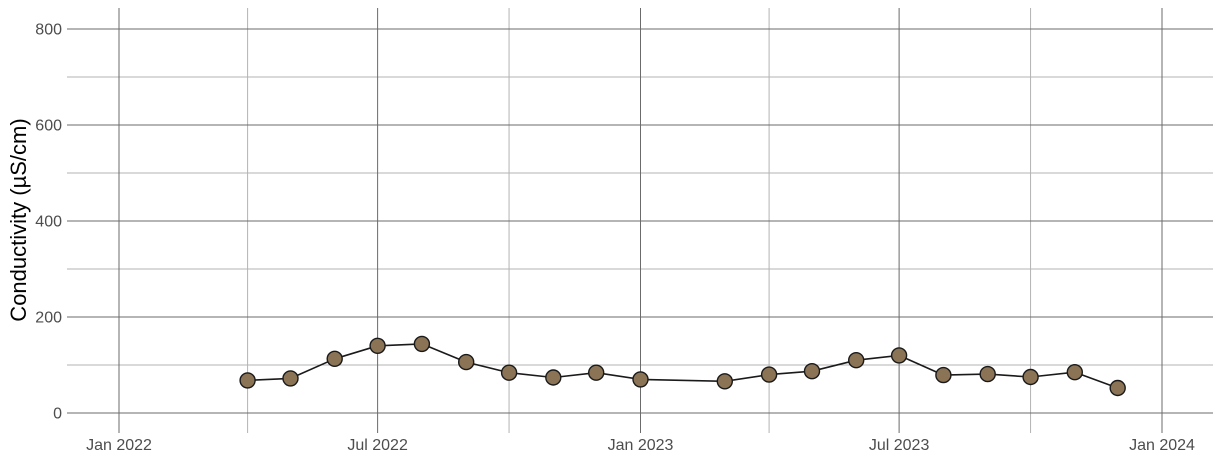 This screenshot has height=460, width=1215. Describe the element at coordinates (48, 318) in the screenshot. I see `y-tick-label: 200` at that location.